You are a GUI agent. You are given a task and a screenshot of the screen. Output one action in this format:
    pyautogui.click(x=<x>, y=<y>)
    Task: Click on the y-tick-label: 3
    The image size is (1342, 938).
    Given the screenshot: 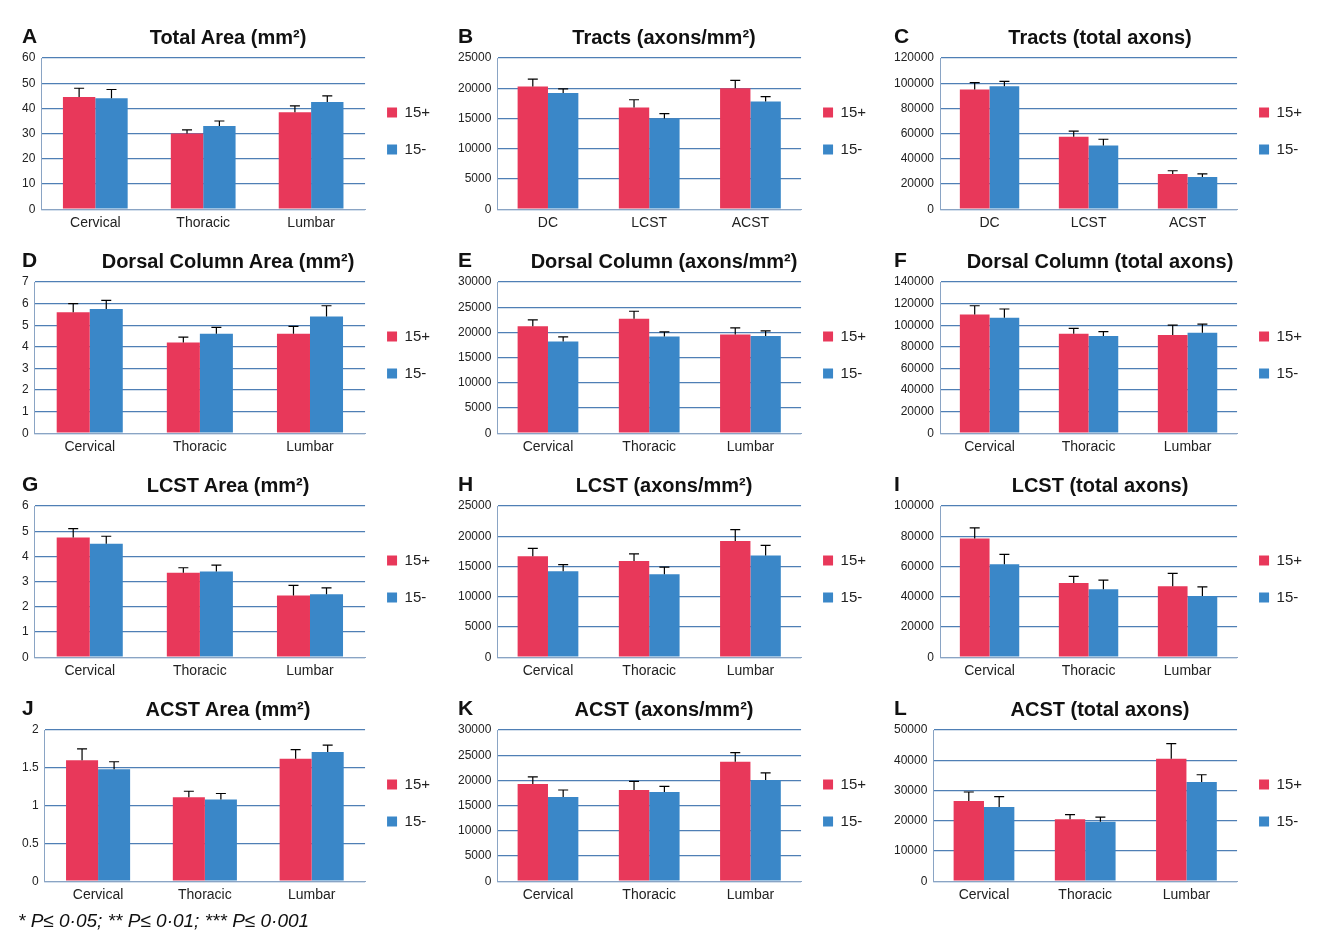 What is the action you would take?
    pyautogui.click(x=25, y=580)
    